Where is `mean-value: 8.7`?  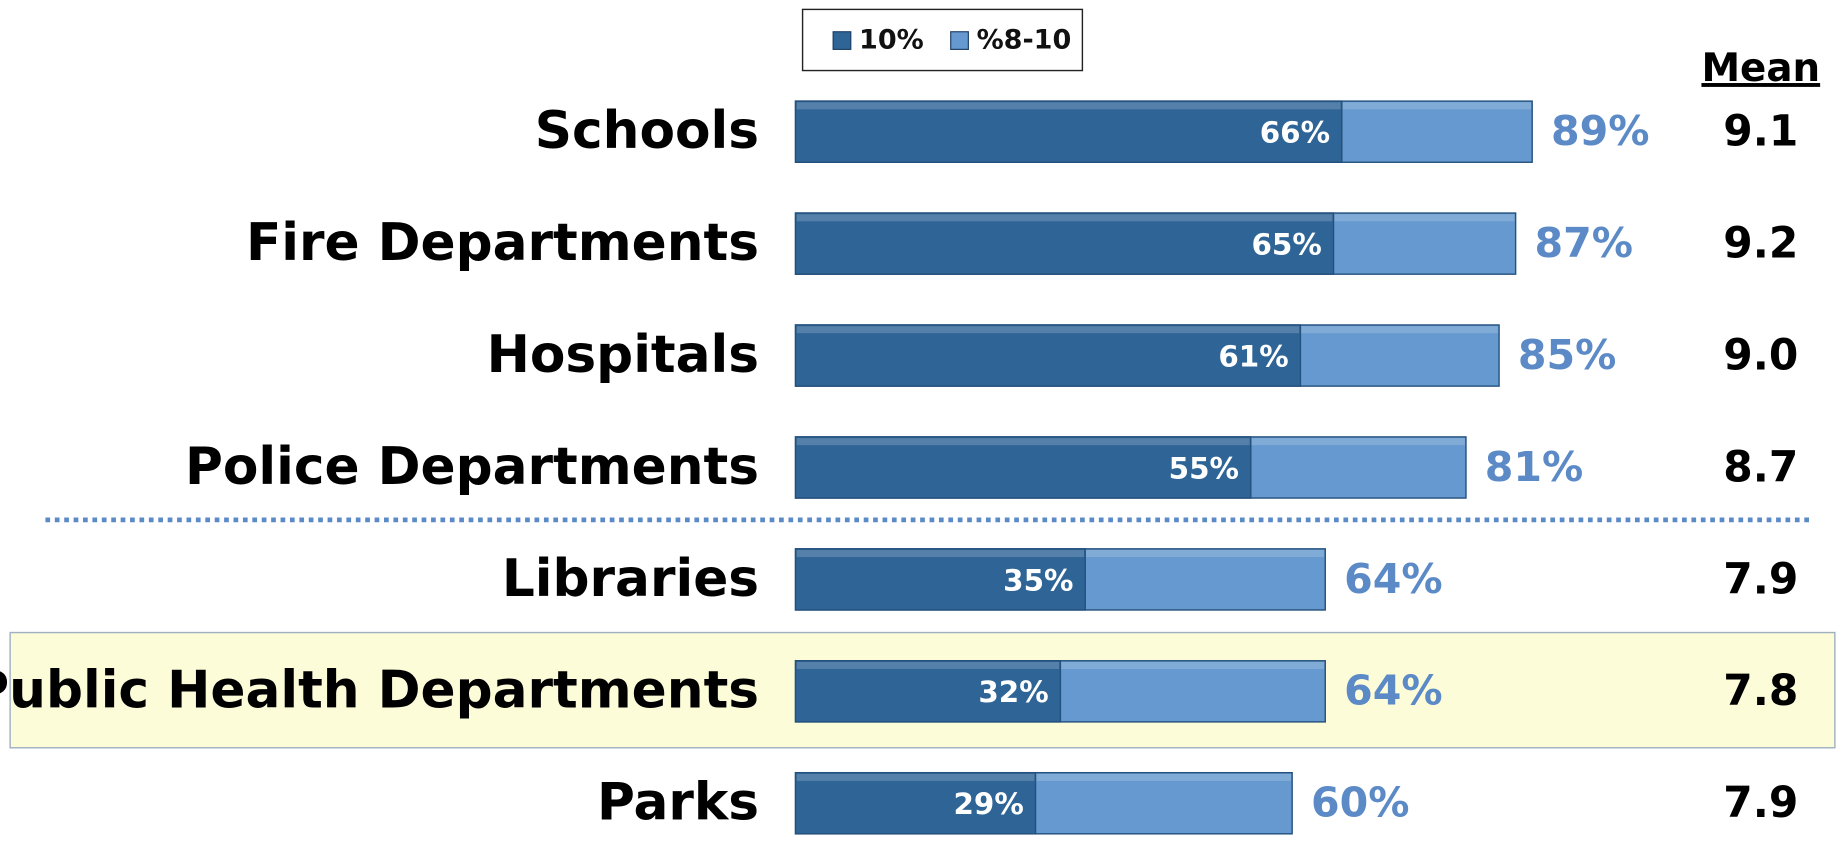 mean-value: 8.7 is located at coordinates (1760, 466).